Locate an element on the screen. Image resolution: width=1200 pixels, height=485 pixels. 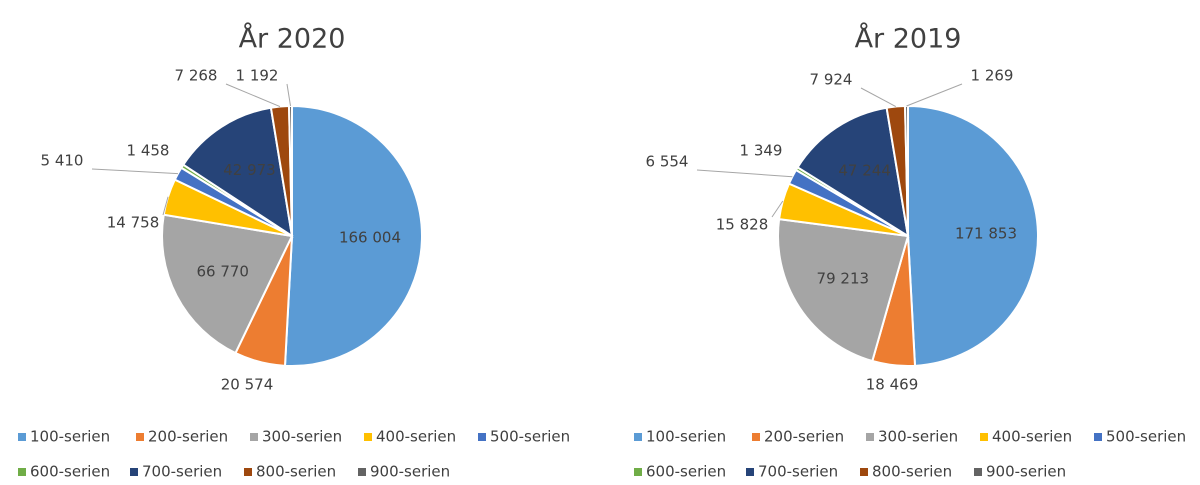
data-label: 7 268 is located at coordinates (196, 76).